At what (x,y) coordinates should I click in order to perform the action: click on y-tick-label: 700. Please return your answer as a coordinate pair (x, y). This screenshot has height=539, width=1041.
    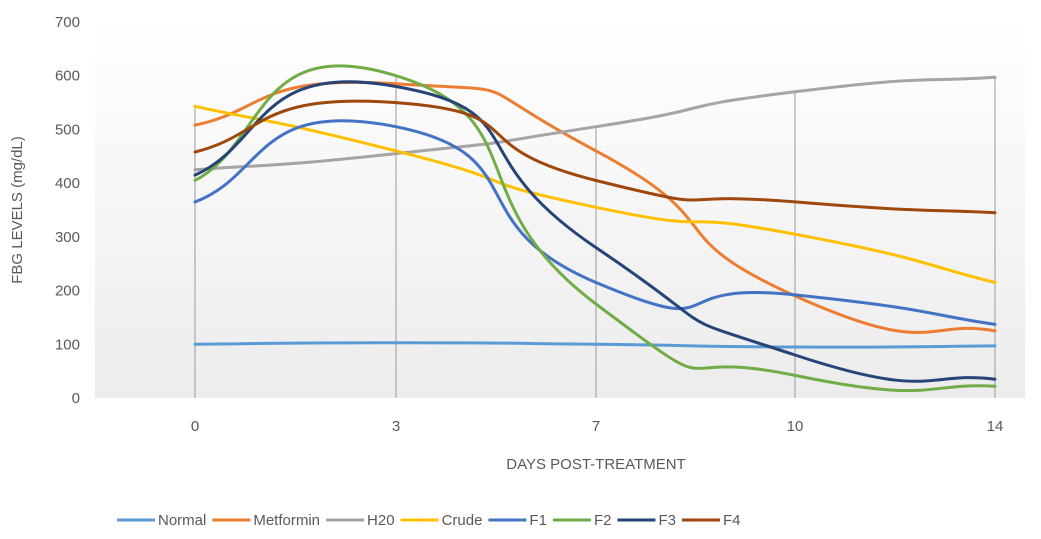
    Looking at the image, I should click on (67, 22).